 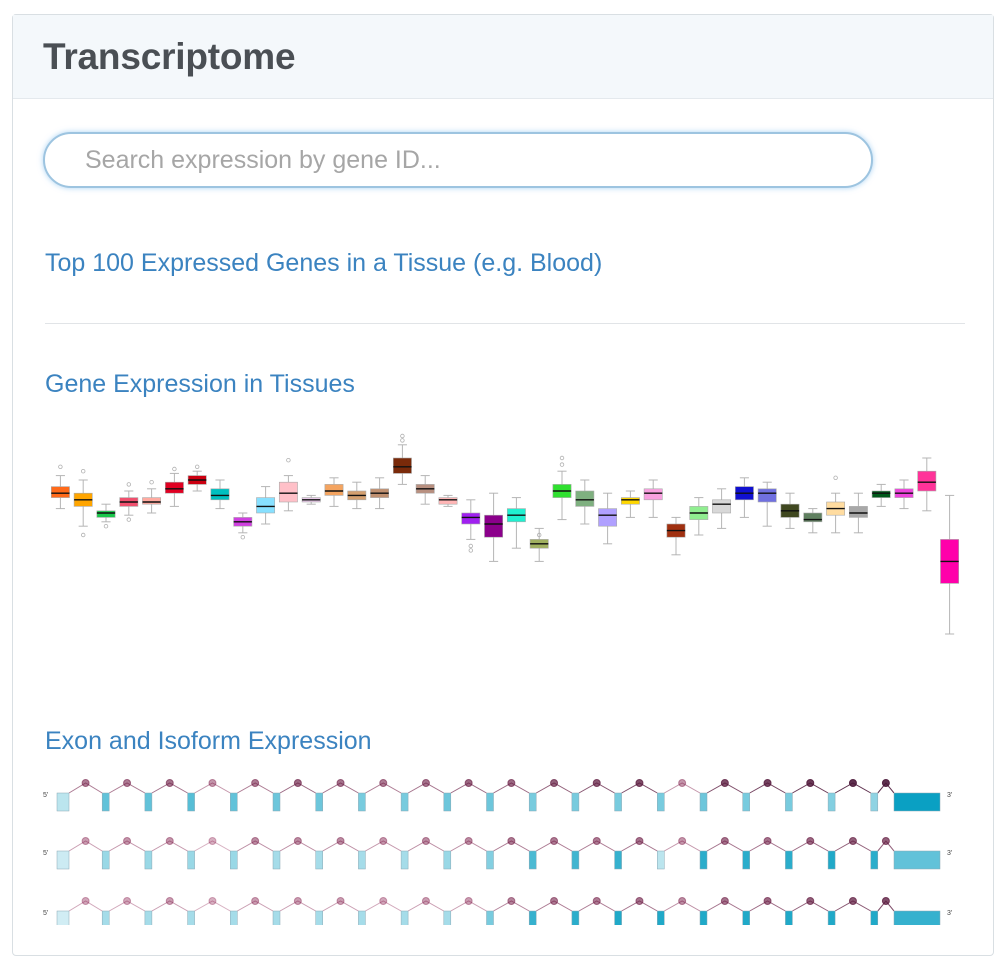 What do you see at coordinates (949, 853) in the screenshot?
I see `three-prime-label: 3'` at bounding box center [949, 853].